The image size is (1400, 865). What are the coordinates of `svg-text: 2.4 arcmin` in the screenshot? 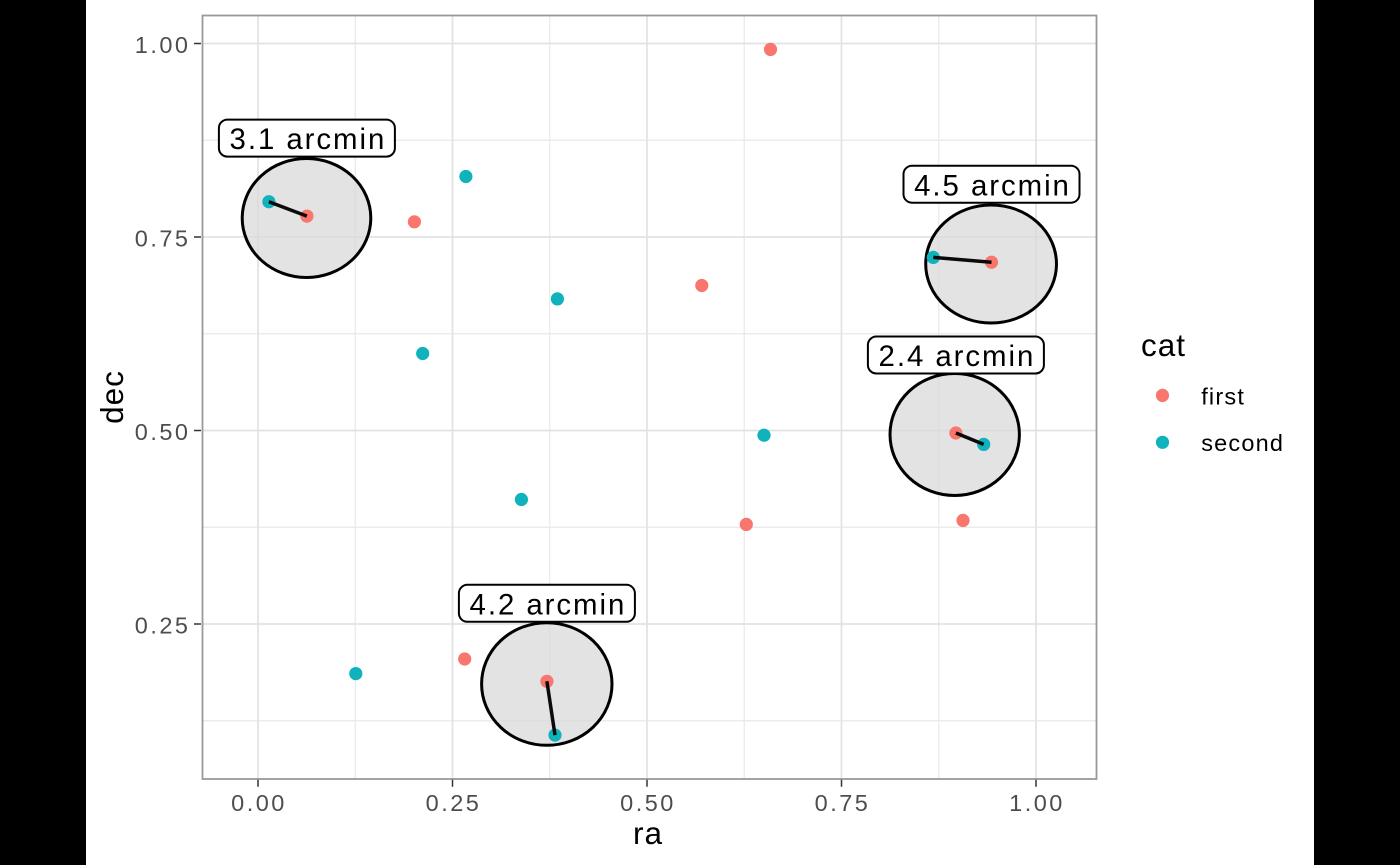 It's located at (957, 356).